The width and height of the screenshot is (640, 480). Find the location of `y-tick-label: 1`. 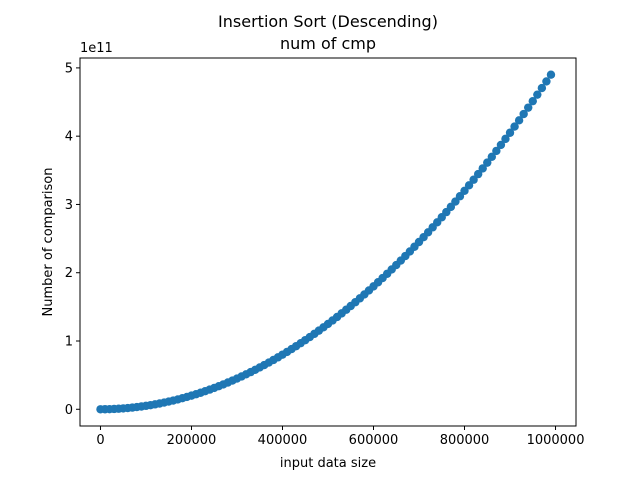

y-tick-label: 1 is located at coordinates (69, 341).